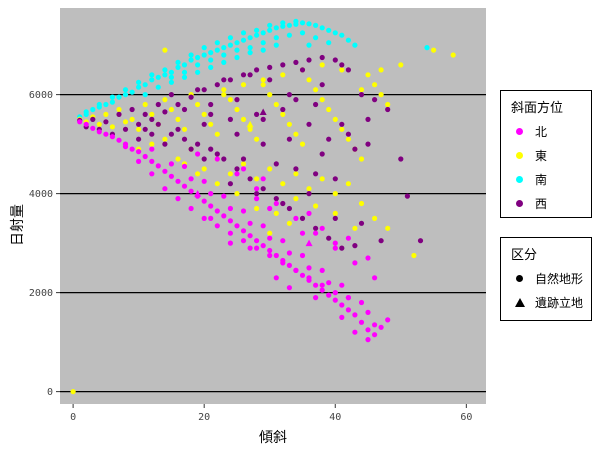  I want to click on y-axis-ticks: 0 2000 4000 6000, so click(44, 244).